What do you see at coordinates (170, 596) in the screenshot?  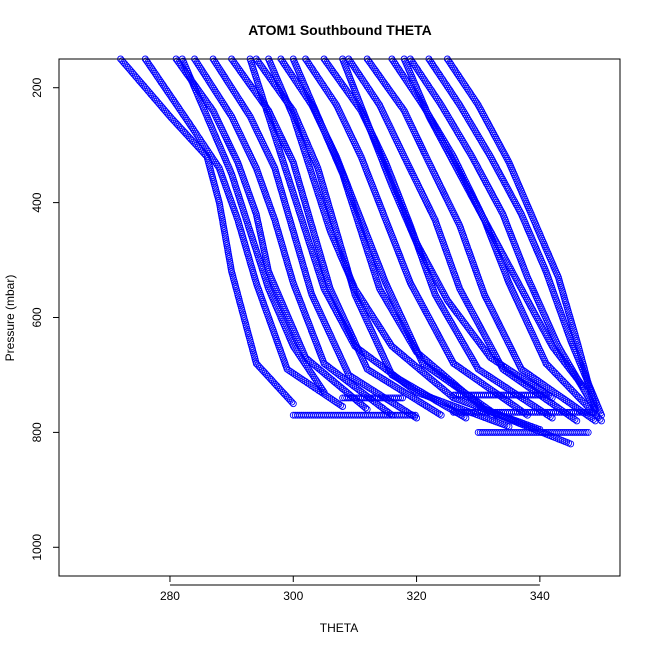 I see `x-tick-label: 280` at bounding box center [170, 596].